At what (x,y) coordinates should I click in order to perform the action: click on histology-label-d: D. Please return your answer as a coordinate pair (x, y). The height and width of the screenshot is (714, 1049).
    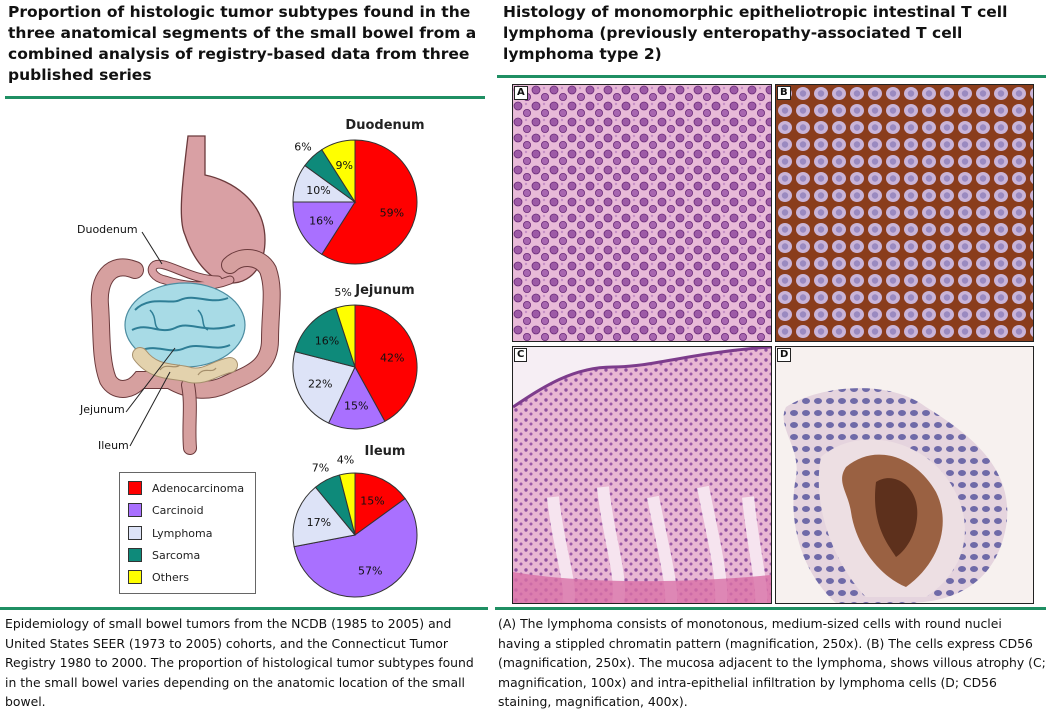
    Looking at the image, I should click on (784, 355).